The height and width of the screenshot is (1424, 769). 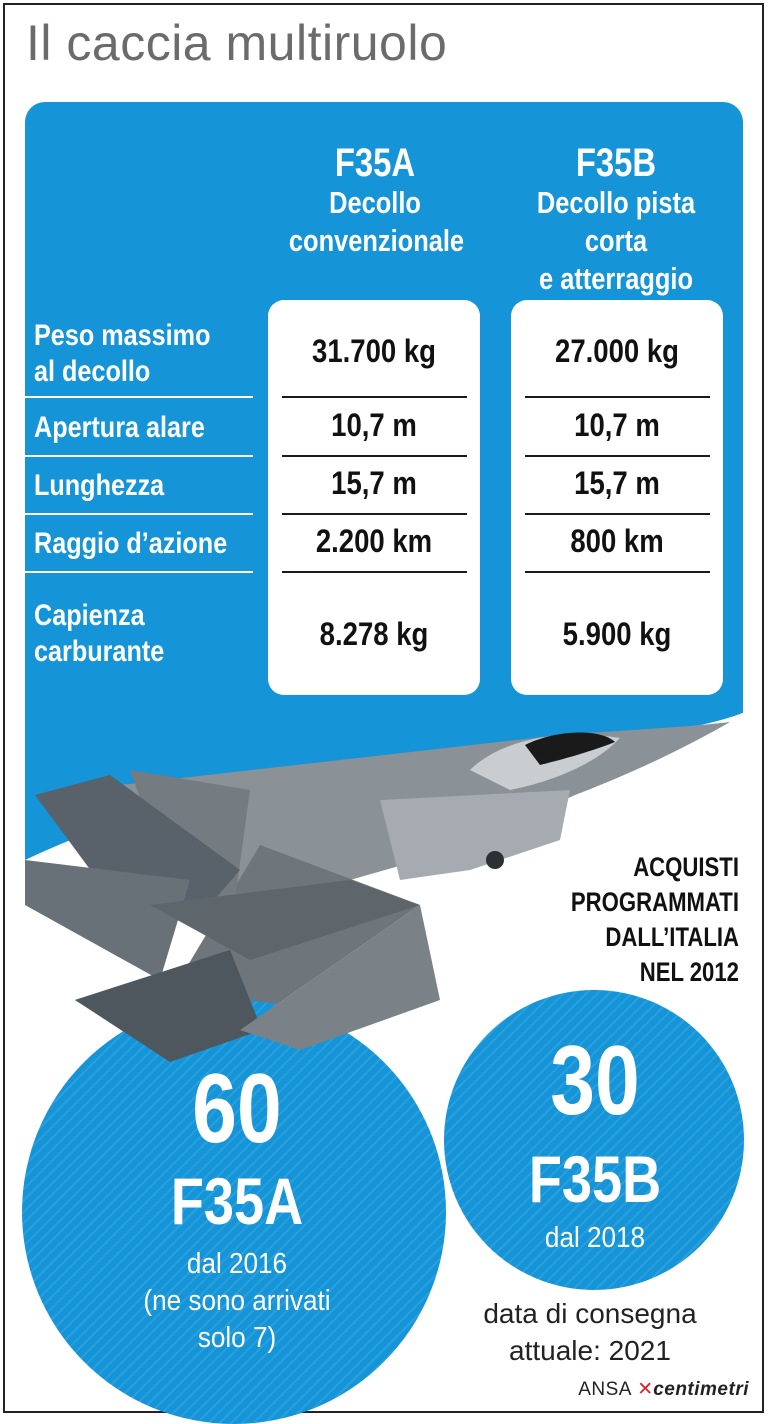 I want to click on column-code: F35A, so click(x=375, y=163).